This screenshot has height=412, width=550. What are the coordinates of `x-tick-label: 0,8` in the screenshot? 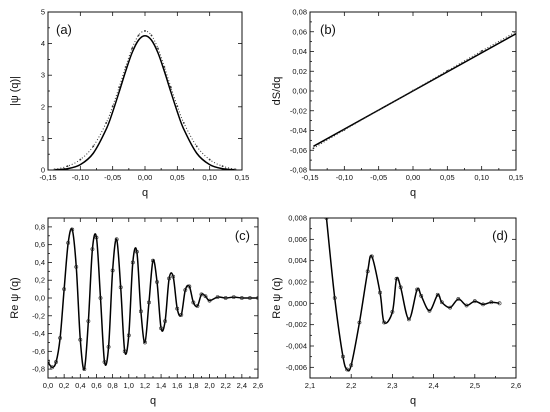 It's located at (112, 385).